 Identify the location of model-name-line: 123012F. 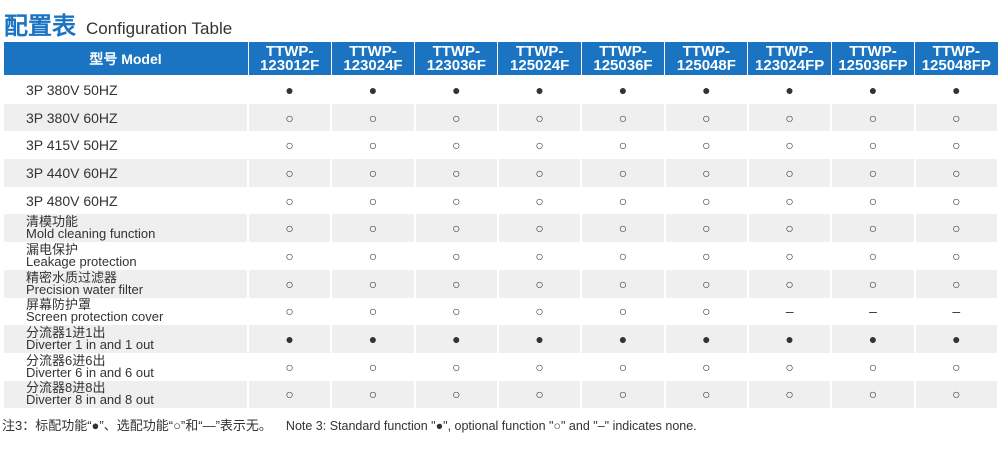
(290, 65).